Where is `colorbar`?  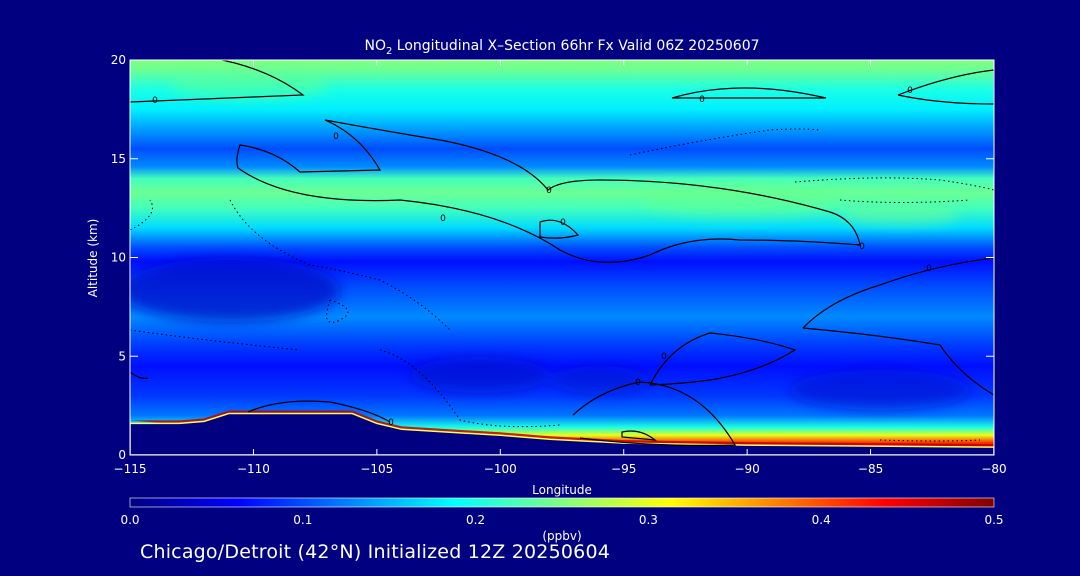
colorbar is located at coordinates (562, 502).